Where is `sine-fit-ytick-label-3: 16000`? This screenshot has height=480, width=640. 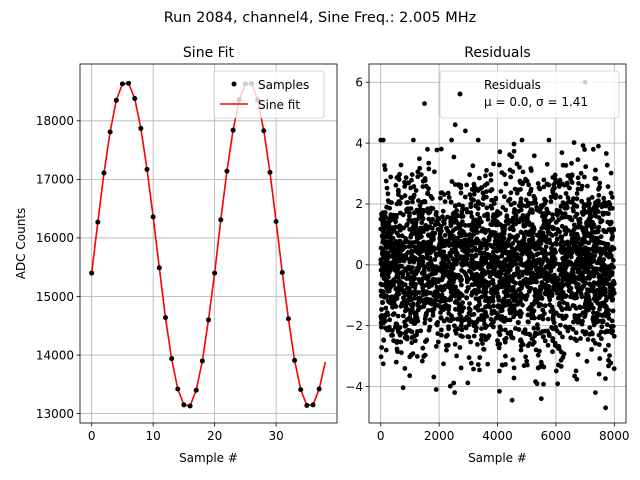
sine-fit-ytick-label-3: 16000 is located at coordinates (55, 238).